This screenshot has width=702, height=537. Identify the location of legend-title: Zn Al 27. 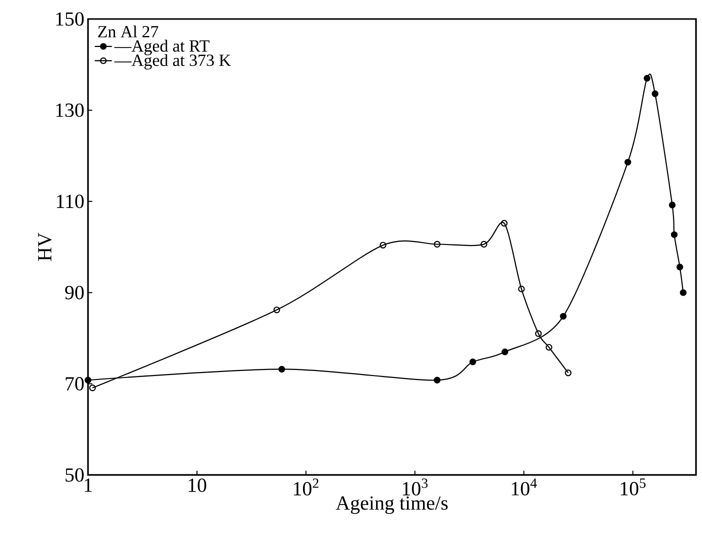
(128, 31).